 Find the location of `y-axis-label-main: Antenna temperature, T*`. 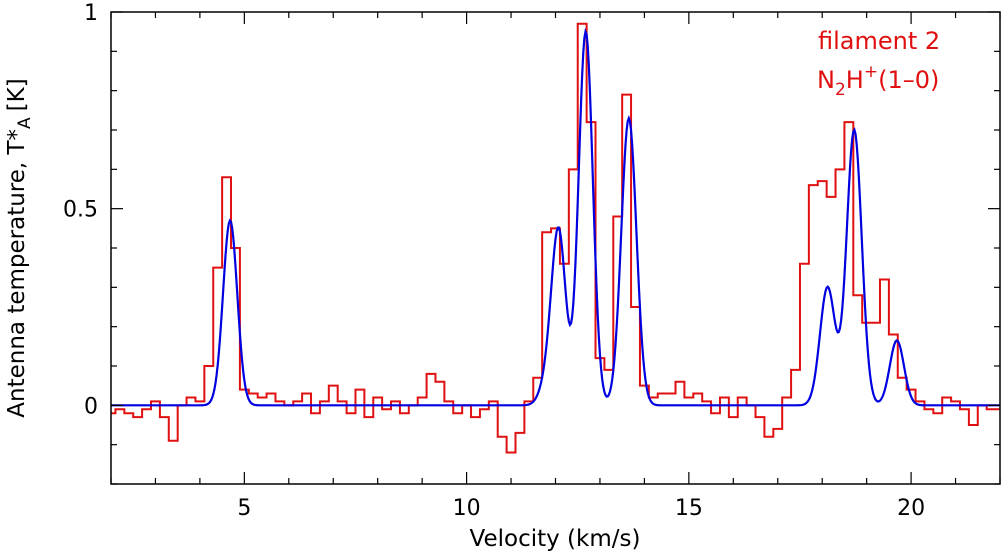

y-axis-label-main: Antenna temperature, T* is located at coordinates (17, 273).